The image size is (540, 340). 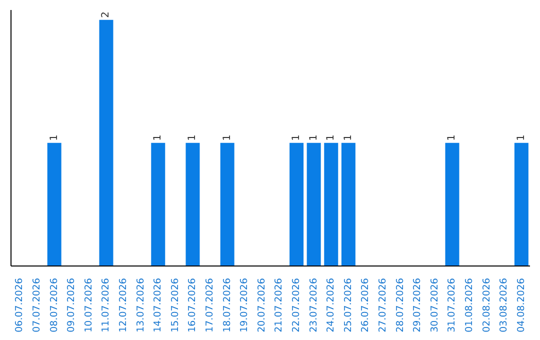 I want to click on x-tick-label: 15.07.2026, so click(x=175, y=305).